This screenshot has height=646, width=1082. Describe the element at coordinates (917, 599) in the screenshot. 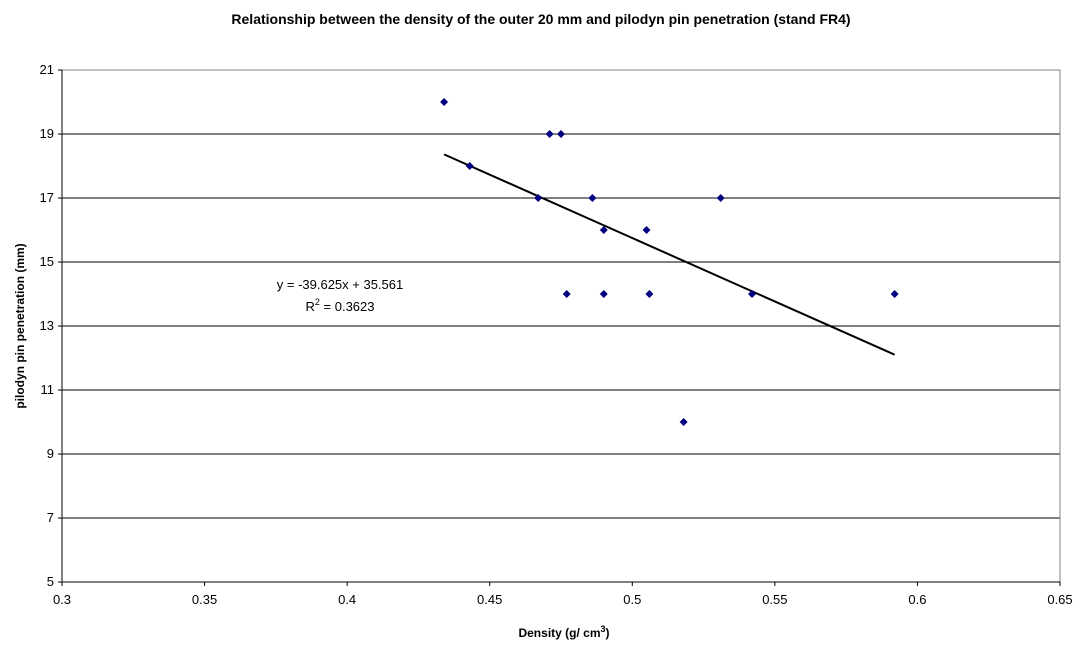

I see `x-tick-label: 0.6` at that location.